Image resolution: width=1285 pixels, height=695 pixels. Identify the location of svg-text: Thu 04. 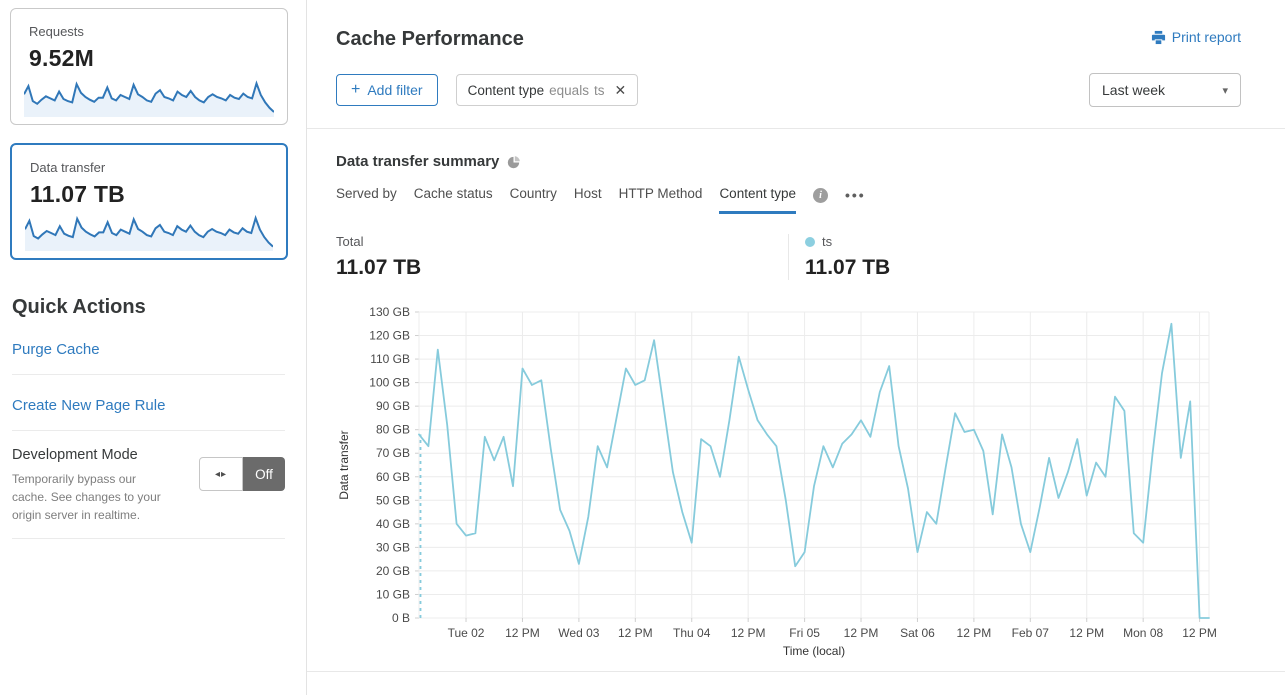
(692, 633).